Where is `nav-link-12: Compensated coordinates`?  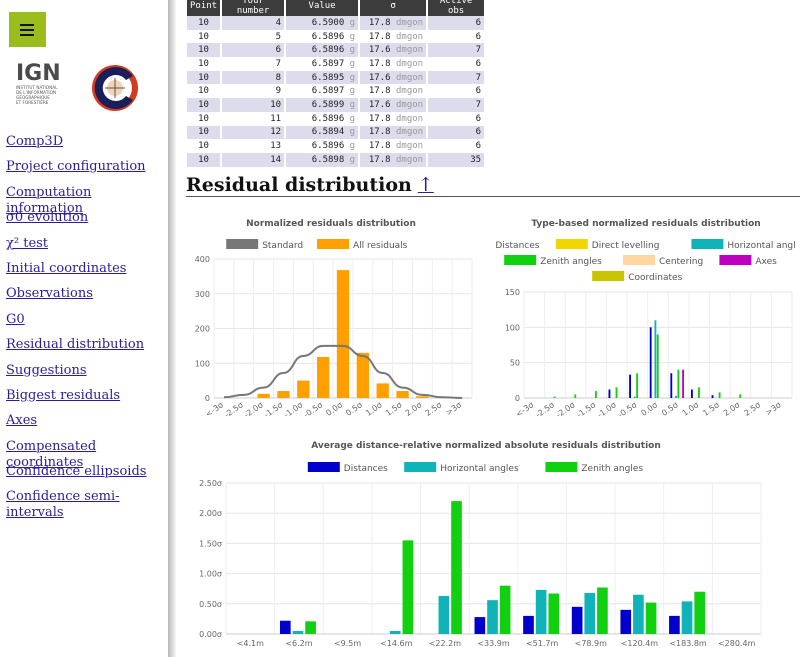
nav-link-12: Compensated coordinates is located at coordinates (51, 454).